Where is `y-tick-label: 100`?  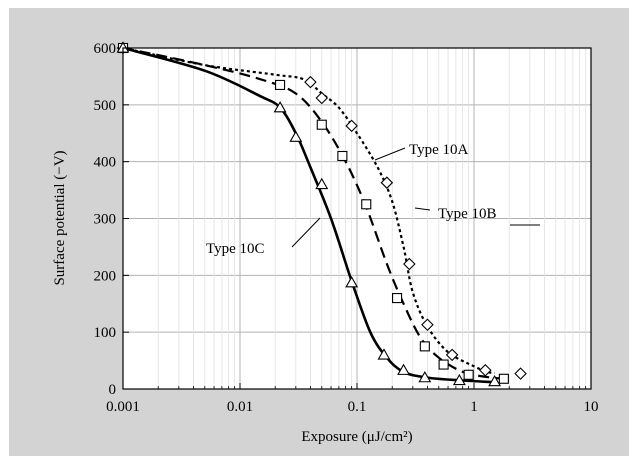
y-tick-label: 100 is located at coordinates (105, 333).